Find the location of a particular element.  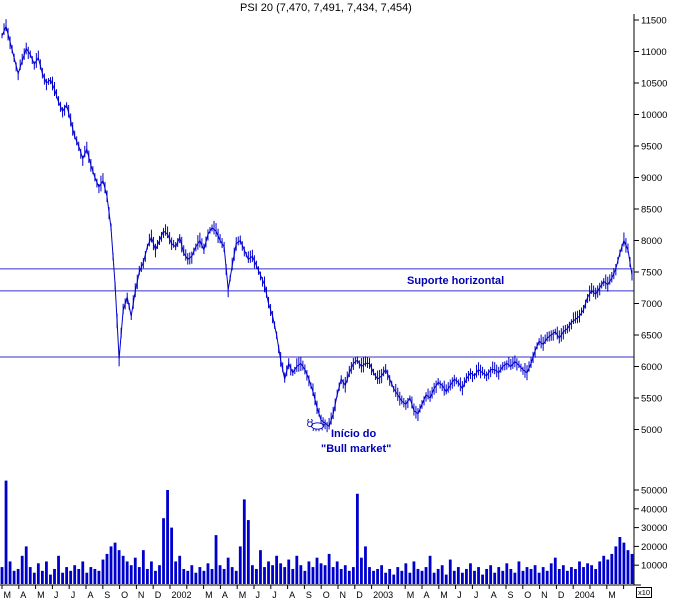

support-annotation: Suporte horizontal is located at coordinates (456, 281).